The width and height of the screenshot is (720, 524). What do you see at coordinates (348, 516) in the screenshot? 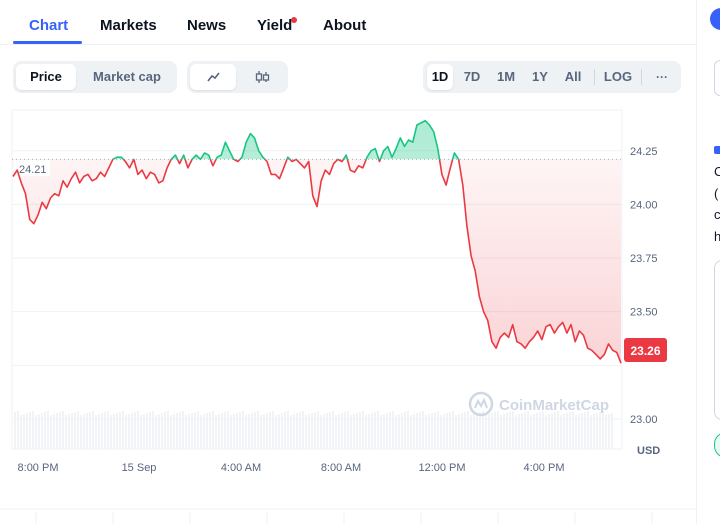
I see `navigator-ticks` at bounding box center [348, 516].